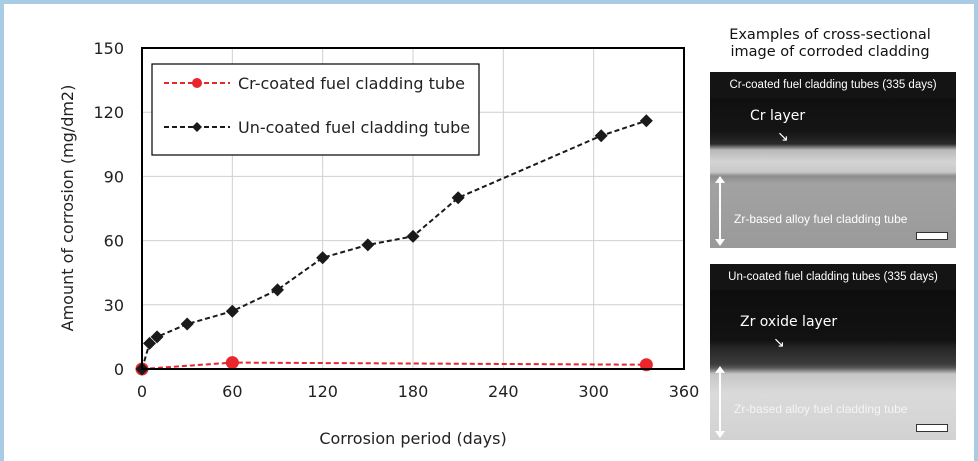 The width and height of the screenshot is (978, 461). Describe the element at coordinates (108, 209) in the screenshot. I see `y-axis-ticks: 0 30 60 90 120 150` at that location.